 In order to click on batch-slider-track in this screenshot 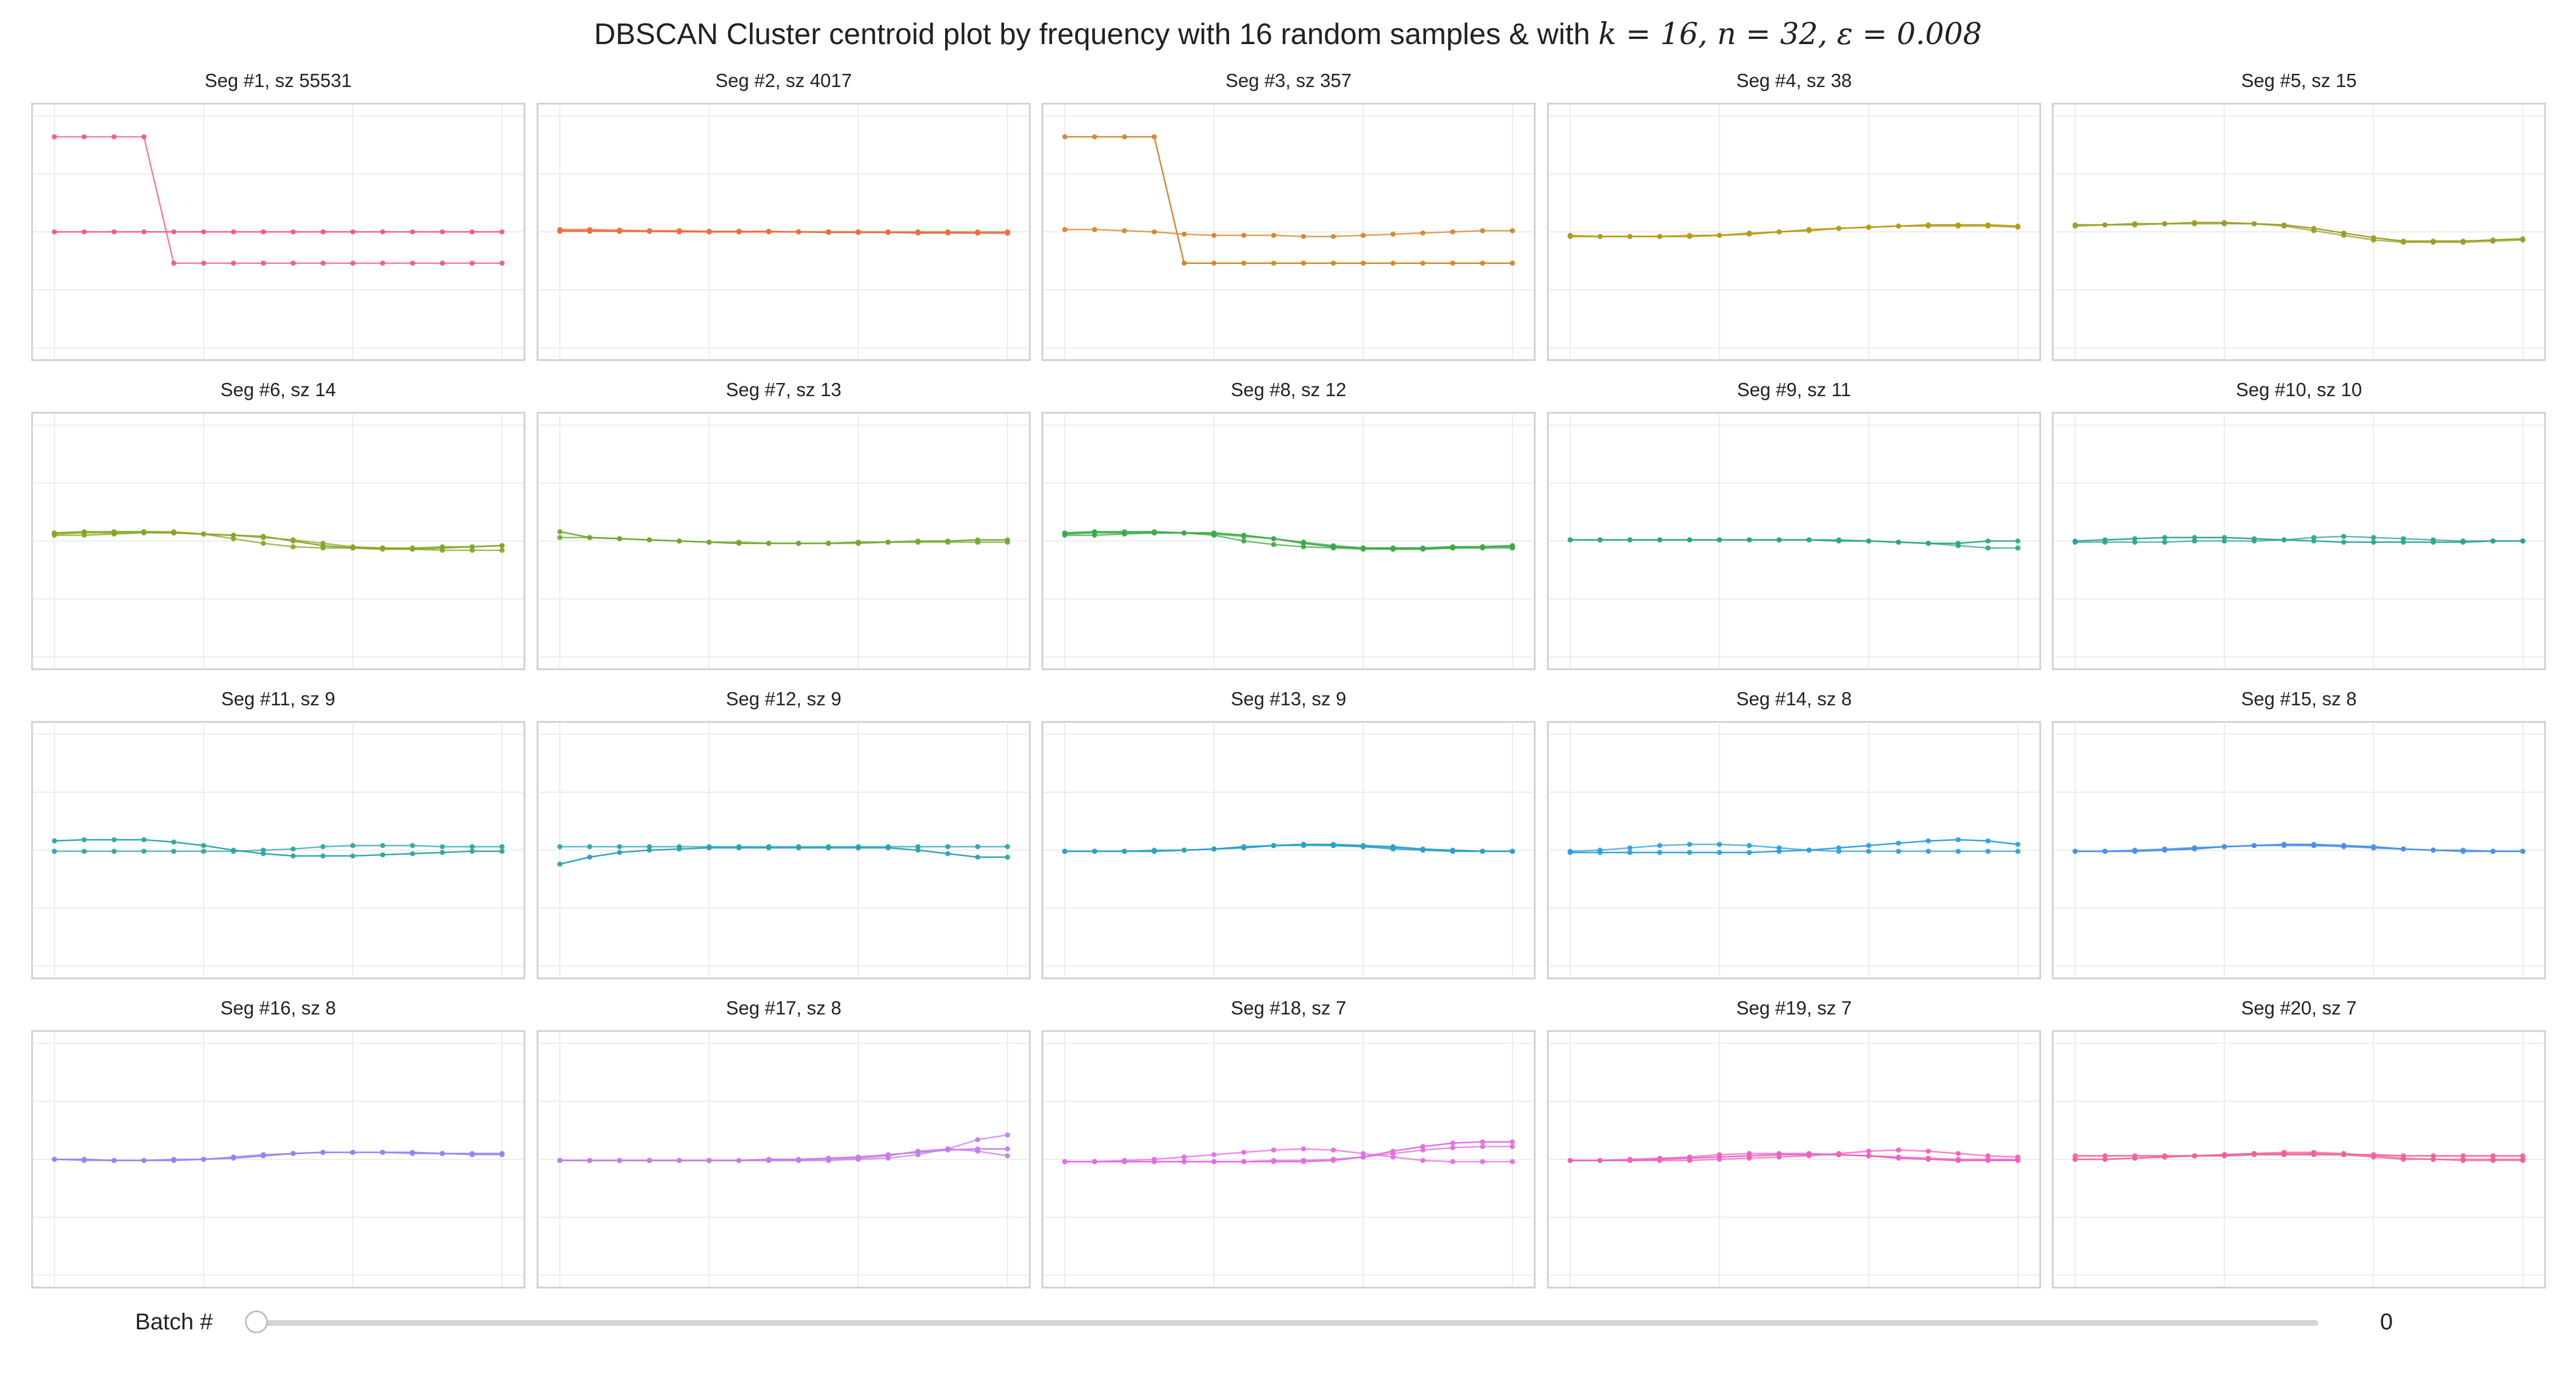, I will do `click(1288, 1323)`.